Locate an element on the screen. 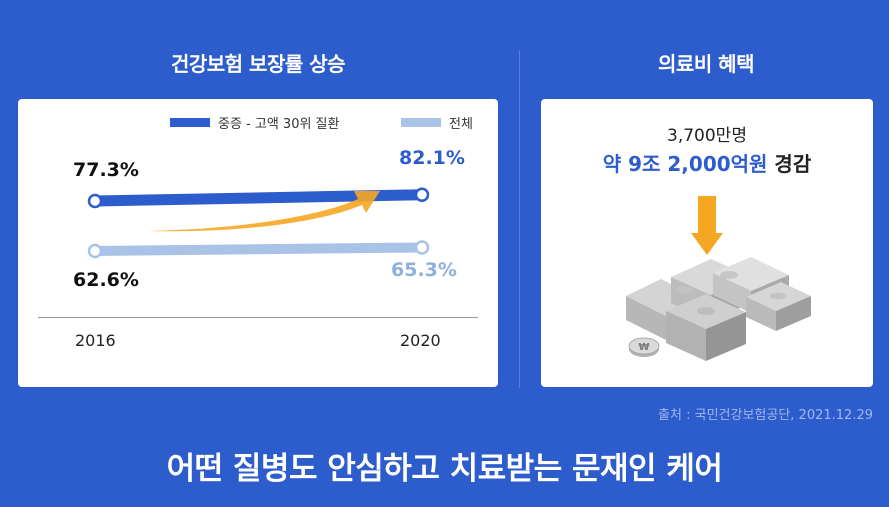 This screenshot has height=507, width=889. money-illustration: ₩ is located at coordinates (718, 278).